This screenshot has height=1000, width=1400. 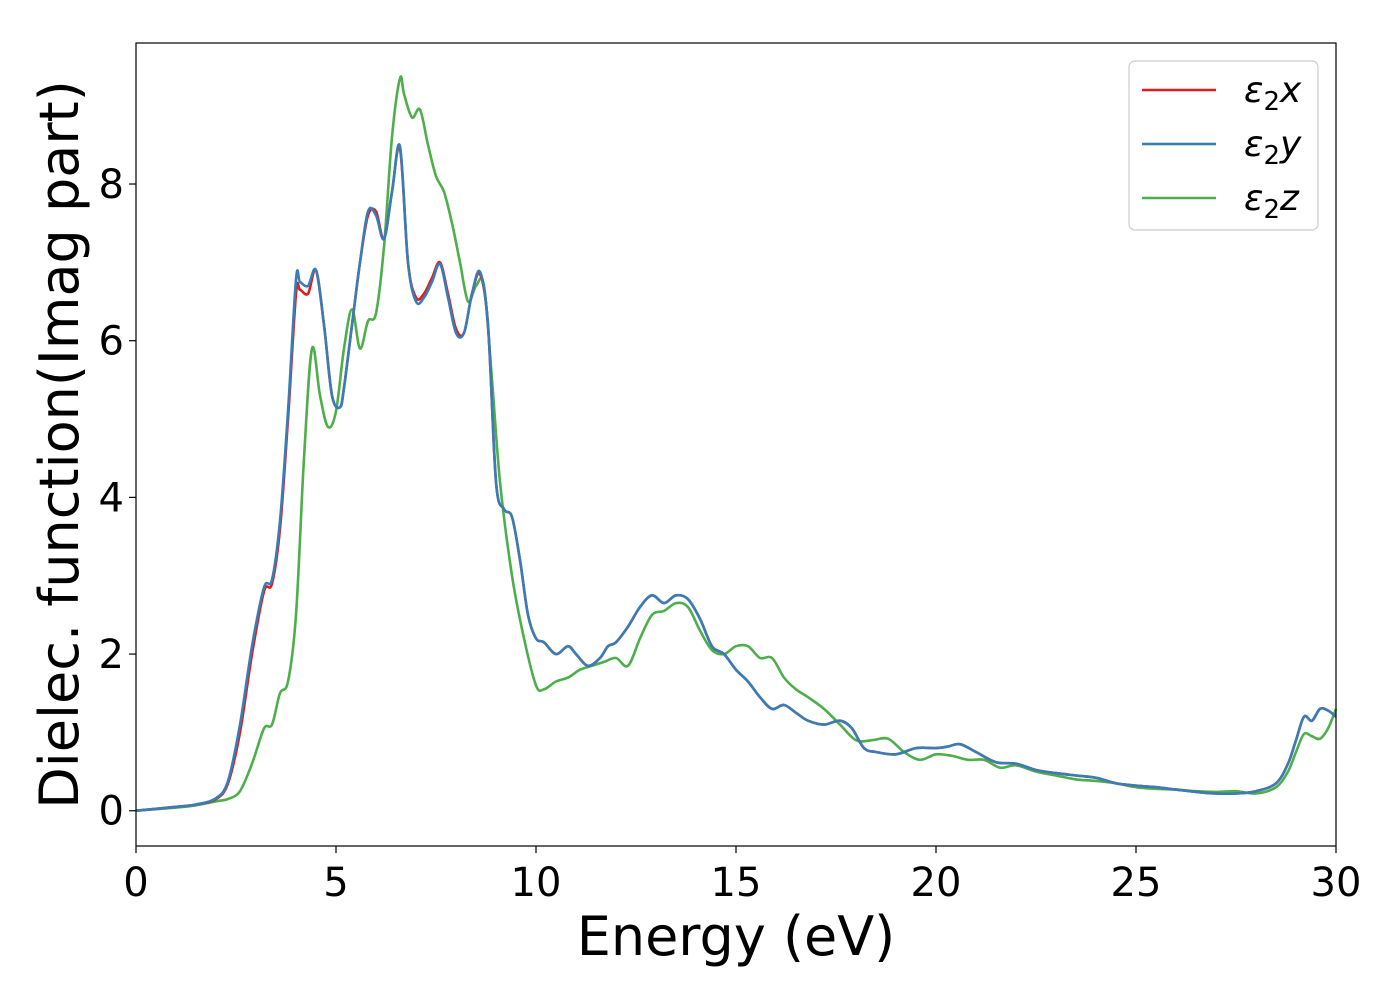 I want to click on y-tick-label: 0, so click(x=111, y=812).